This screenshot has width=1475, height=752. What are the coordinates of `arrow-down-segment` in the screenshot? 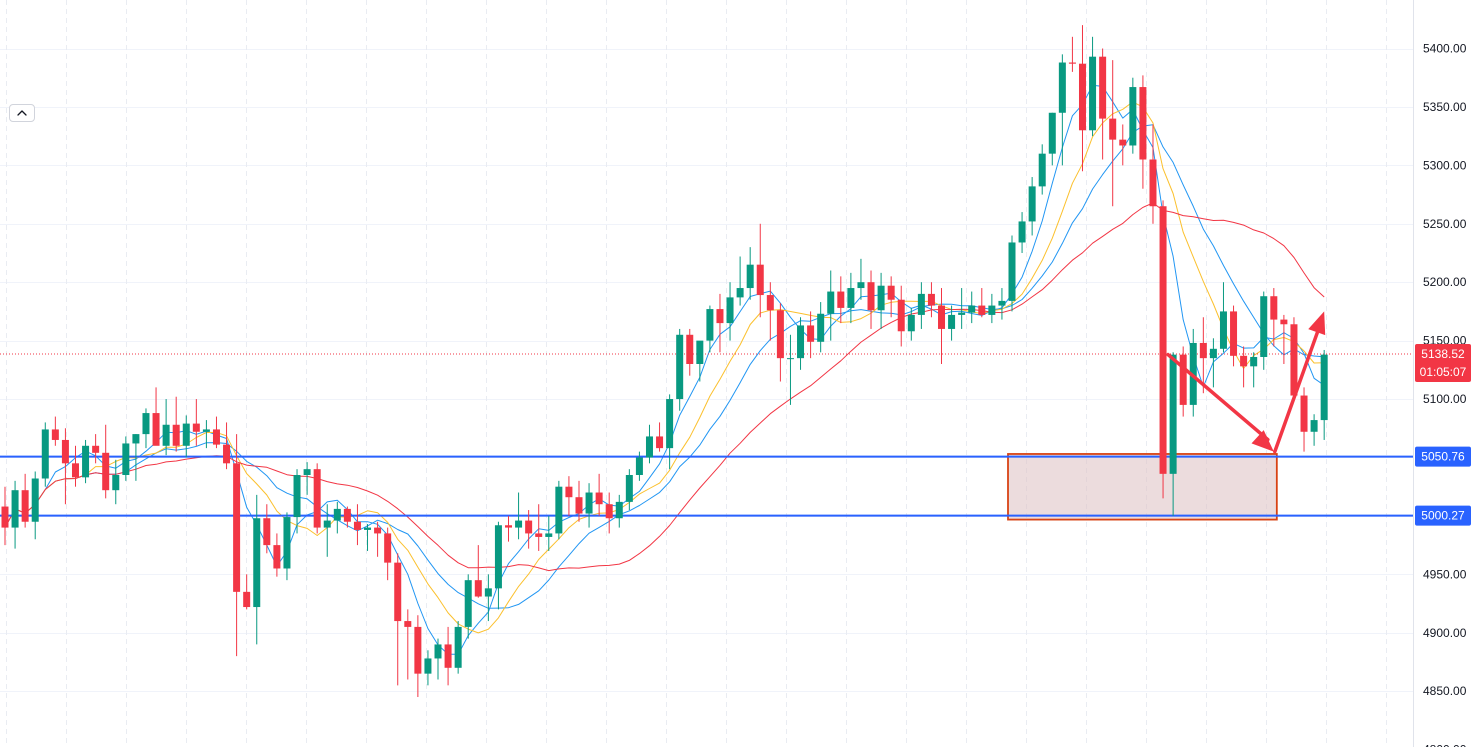 It's located at (1218, 397).